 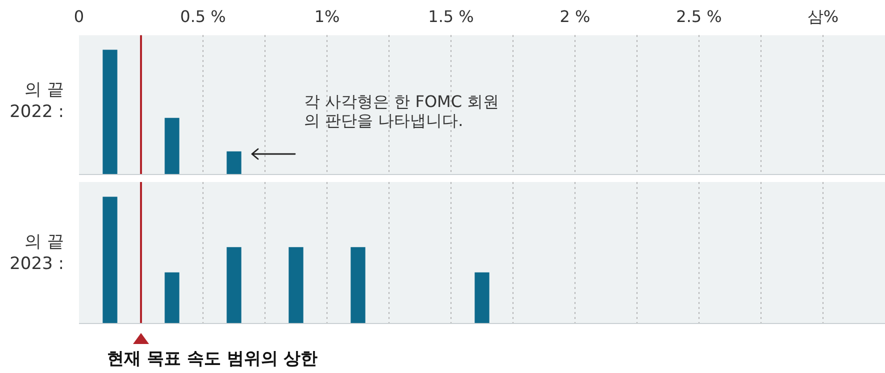 What do you see at coordinates (203, 16) in the screenshot?
I see `x-tick-label: 0.5 %` at bounding box center [203, 16].